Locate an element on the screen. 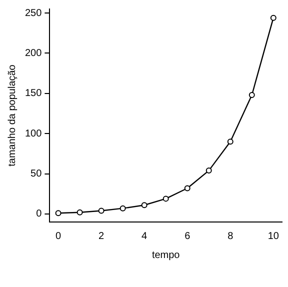  x-tick-label: 6 is located at coordinates (187, 236).